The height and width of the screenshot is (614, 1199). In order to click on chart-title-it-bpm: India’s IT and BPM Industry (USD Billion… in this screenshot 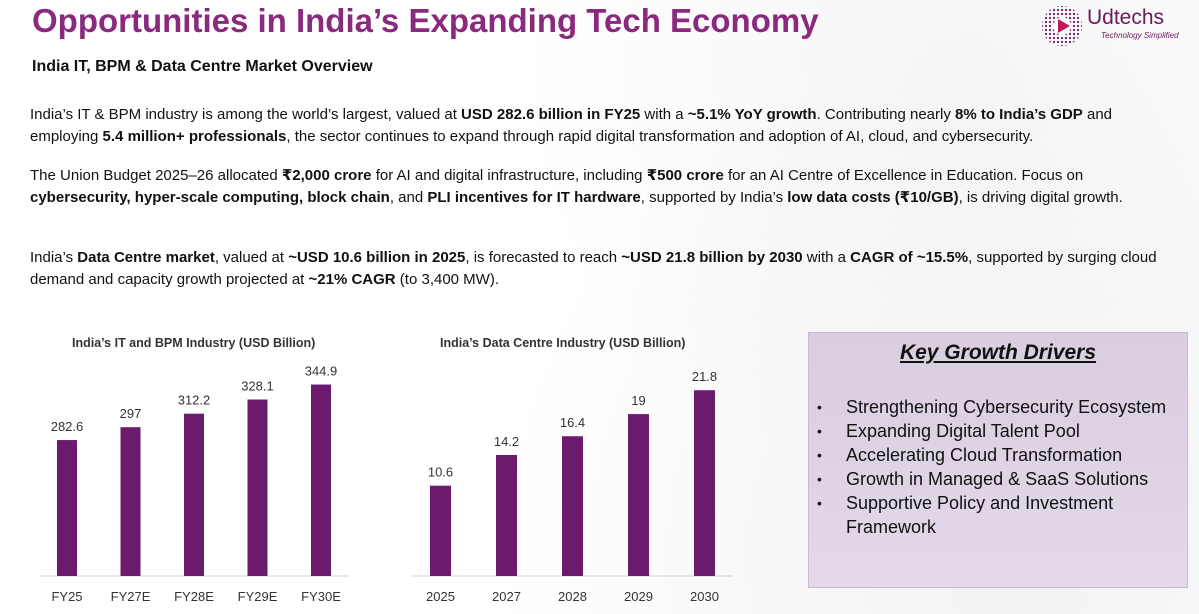, I will do `click(194, 343)`.